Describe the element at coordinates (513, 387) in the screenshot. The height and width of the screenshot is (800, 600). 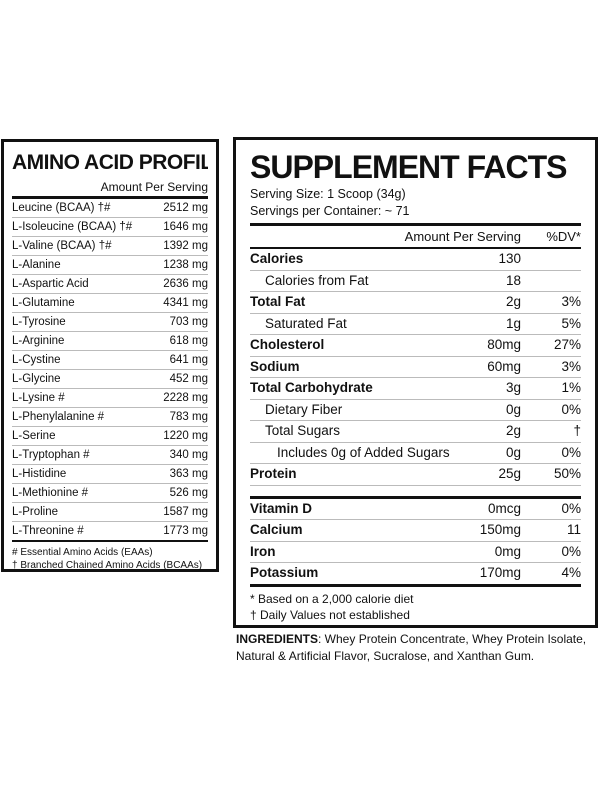
I see `nutrient-amount: 3g` at that location.